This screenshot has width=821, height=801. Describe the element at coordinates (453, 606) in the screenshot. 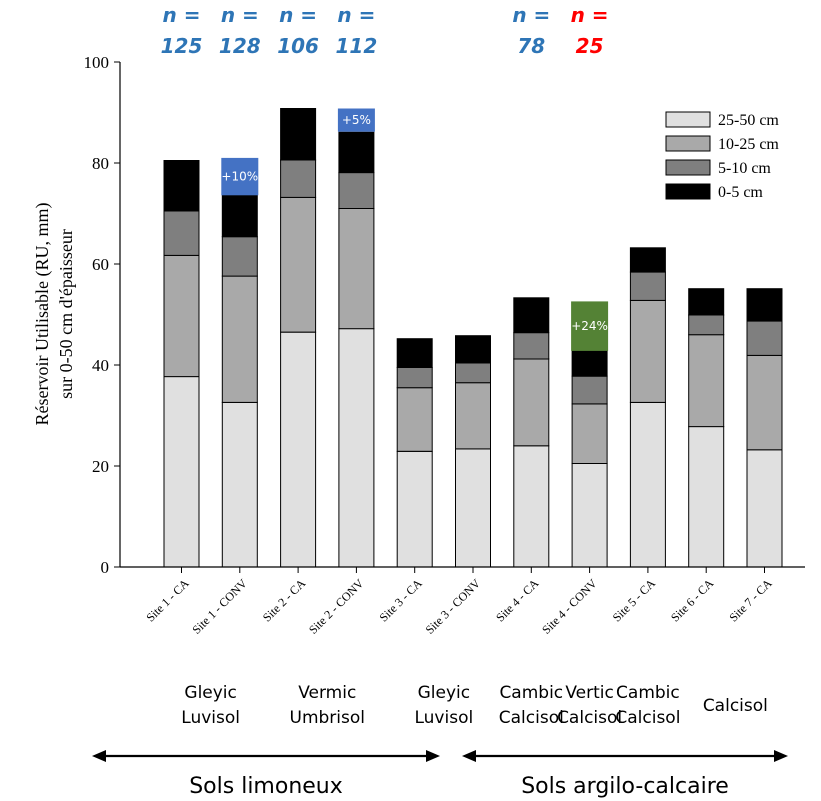

I see `x-tick-label-6: Site 3 - CONV` at that location.